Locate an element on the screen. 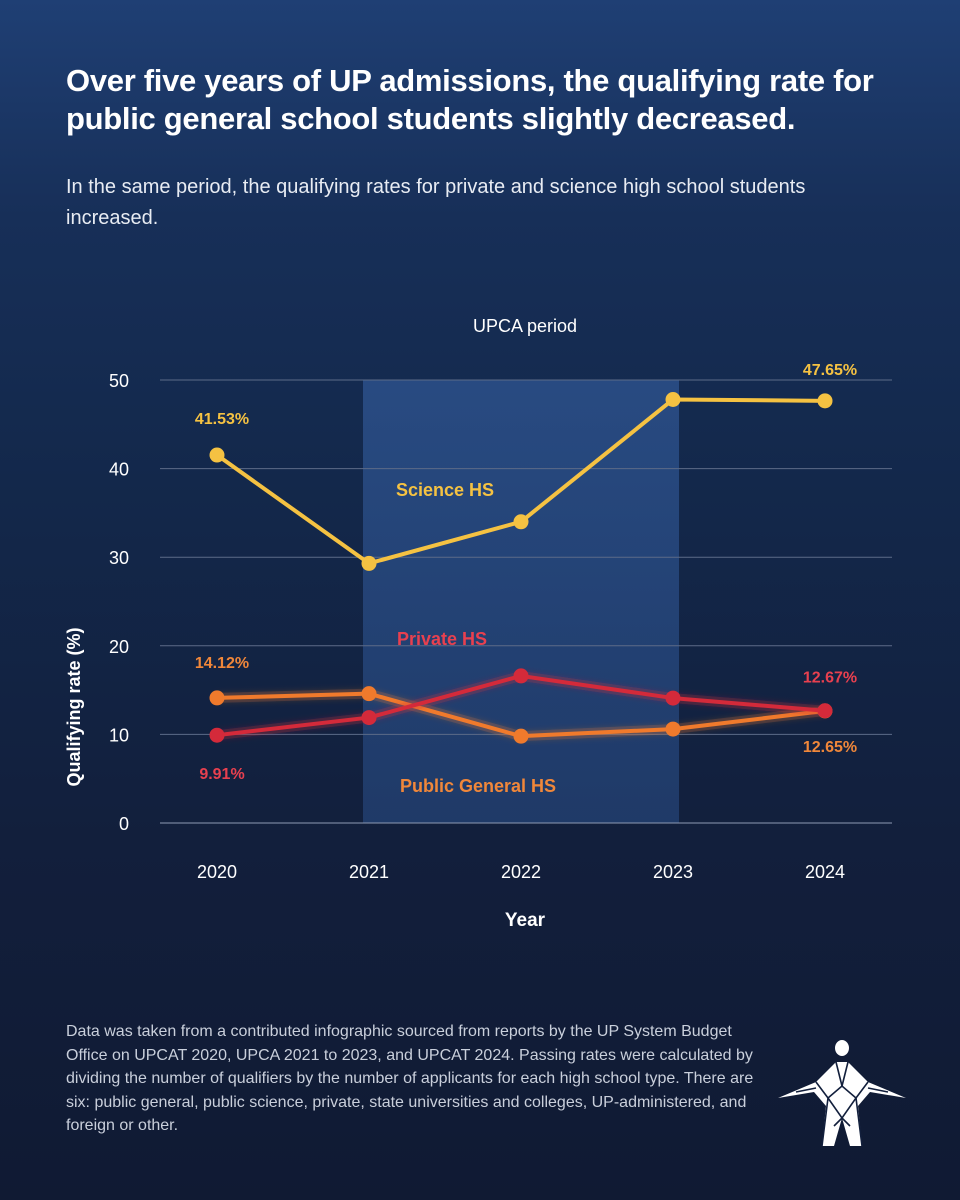 This screenshot has height=1200, width=960. data-label: 41.53% is located at coordinates (222, 419).